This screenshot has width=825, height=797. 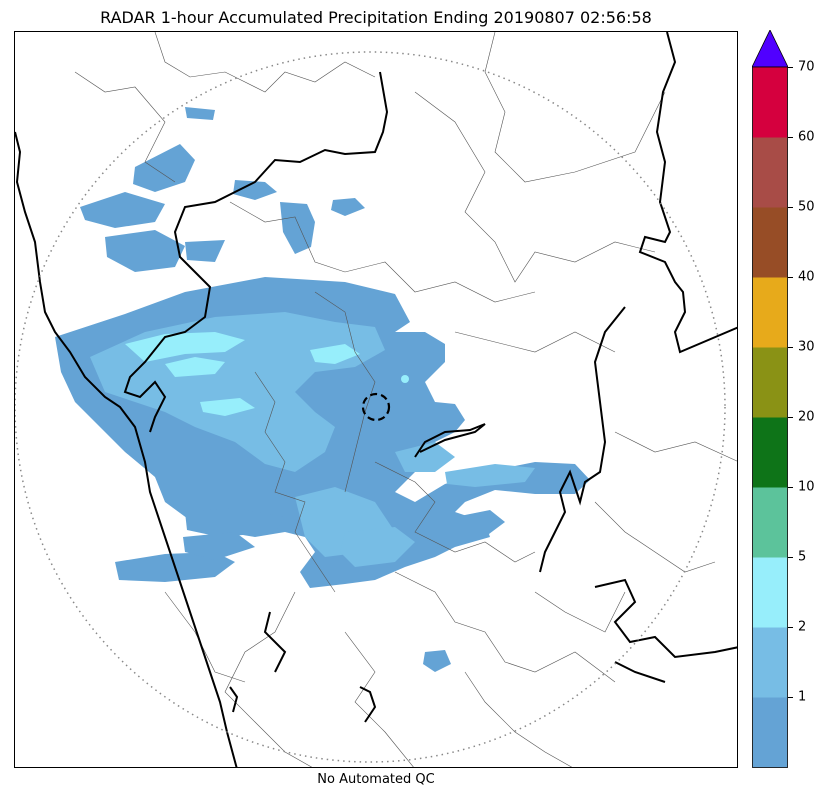 I want to click on colorbar-graphic, so click(x=770, y=398).